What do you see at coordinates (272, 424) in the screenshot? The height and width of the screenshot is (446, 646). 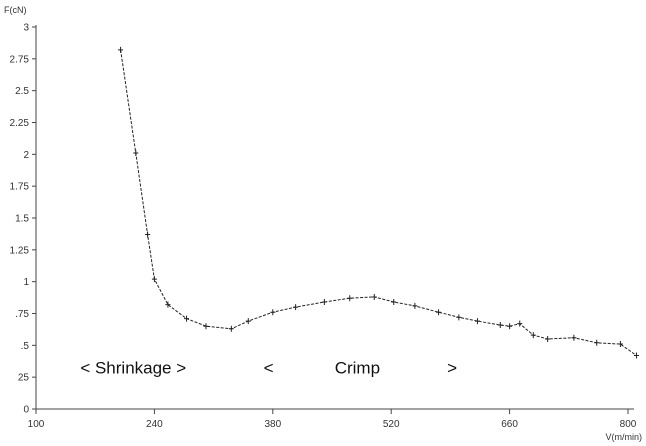 I see `x-tick-label: 380` at bounding box center [272, 424].